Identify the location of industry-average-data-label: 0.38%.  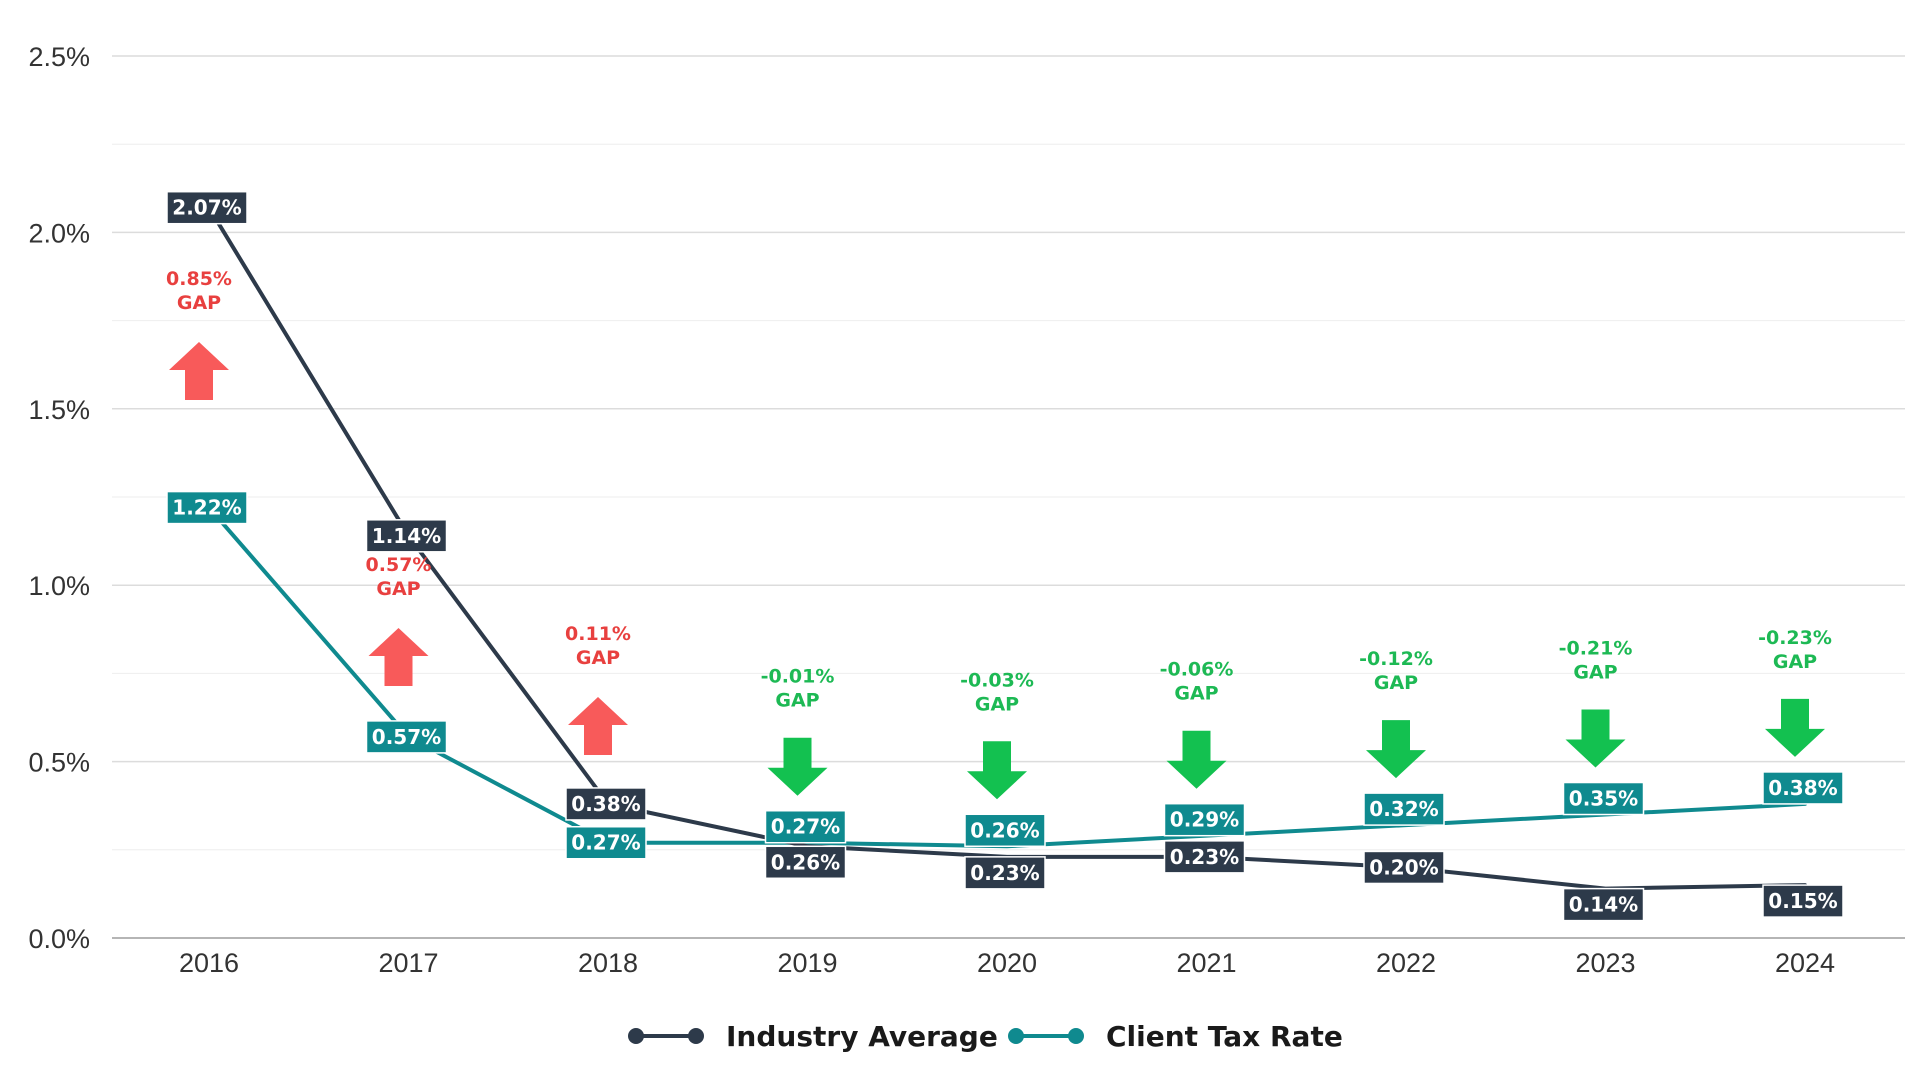
(606, 804).